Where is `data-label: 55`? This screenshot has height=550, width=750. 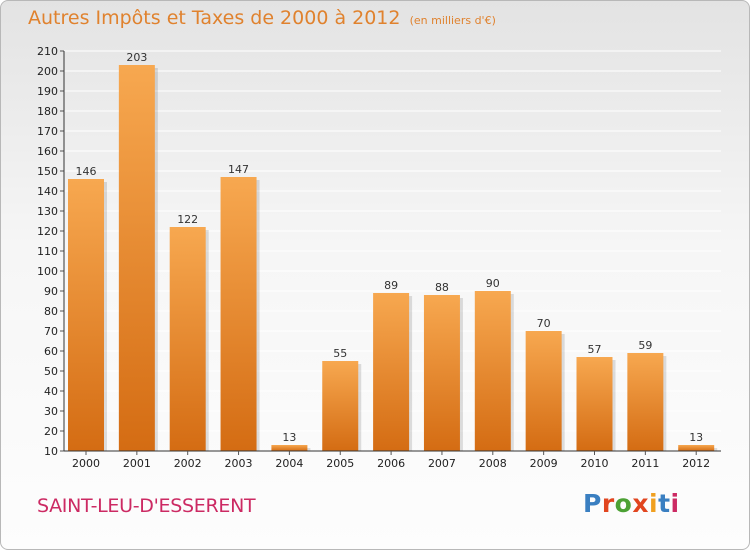 data-label: 55 is located at coordinates (340, 353).